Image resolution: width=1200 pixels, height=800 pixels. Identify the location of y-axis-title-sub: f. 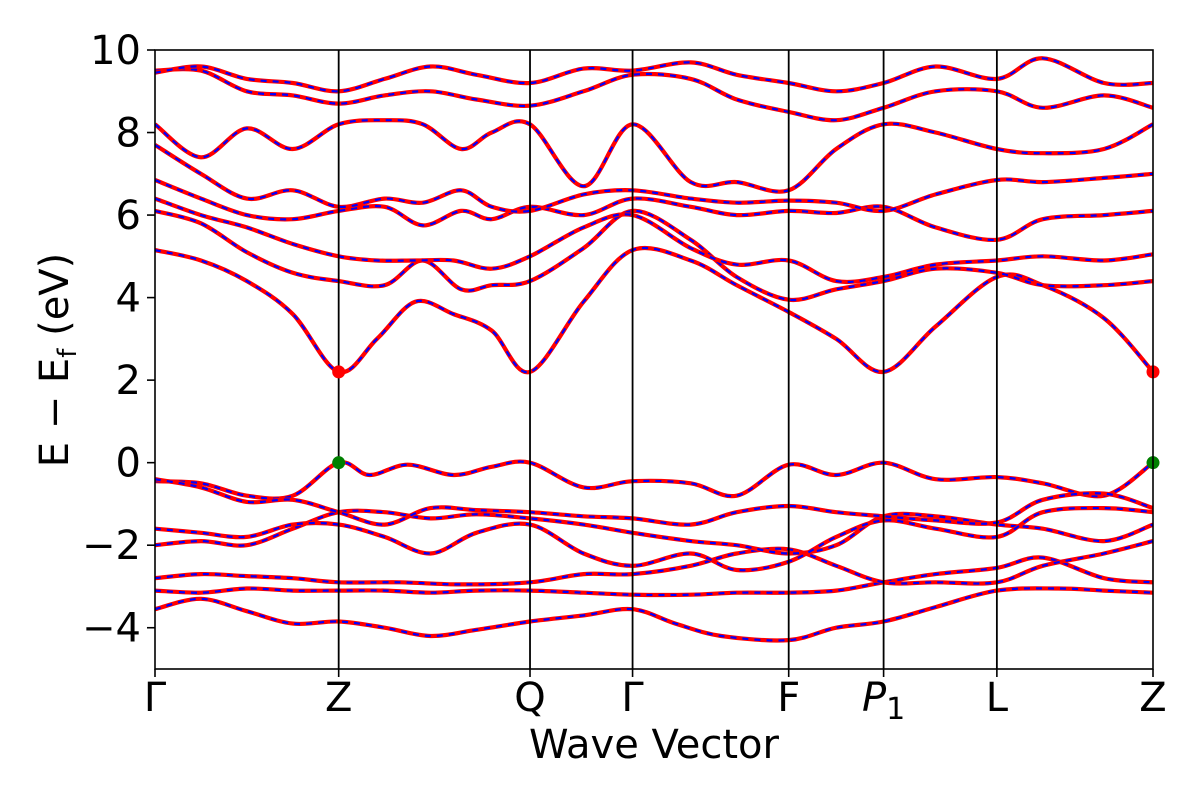
(68, 353).